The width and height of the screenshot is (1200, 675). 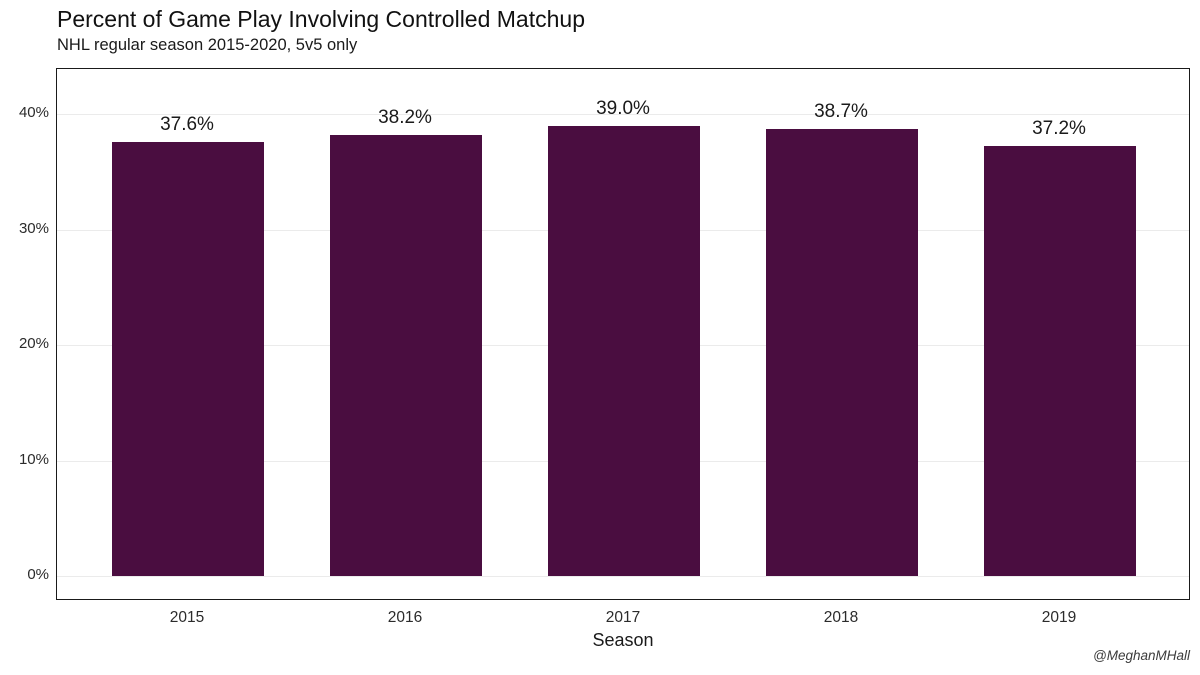 What do you see at coordinates (33, 112) in the screenshot?
I see `y-tick-label-40%: 40%` at bounding box center [33, 112].